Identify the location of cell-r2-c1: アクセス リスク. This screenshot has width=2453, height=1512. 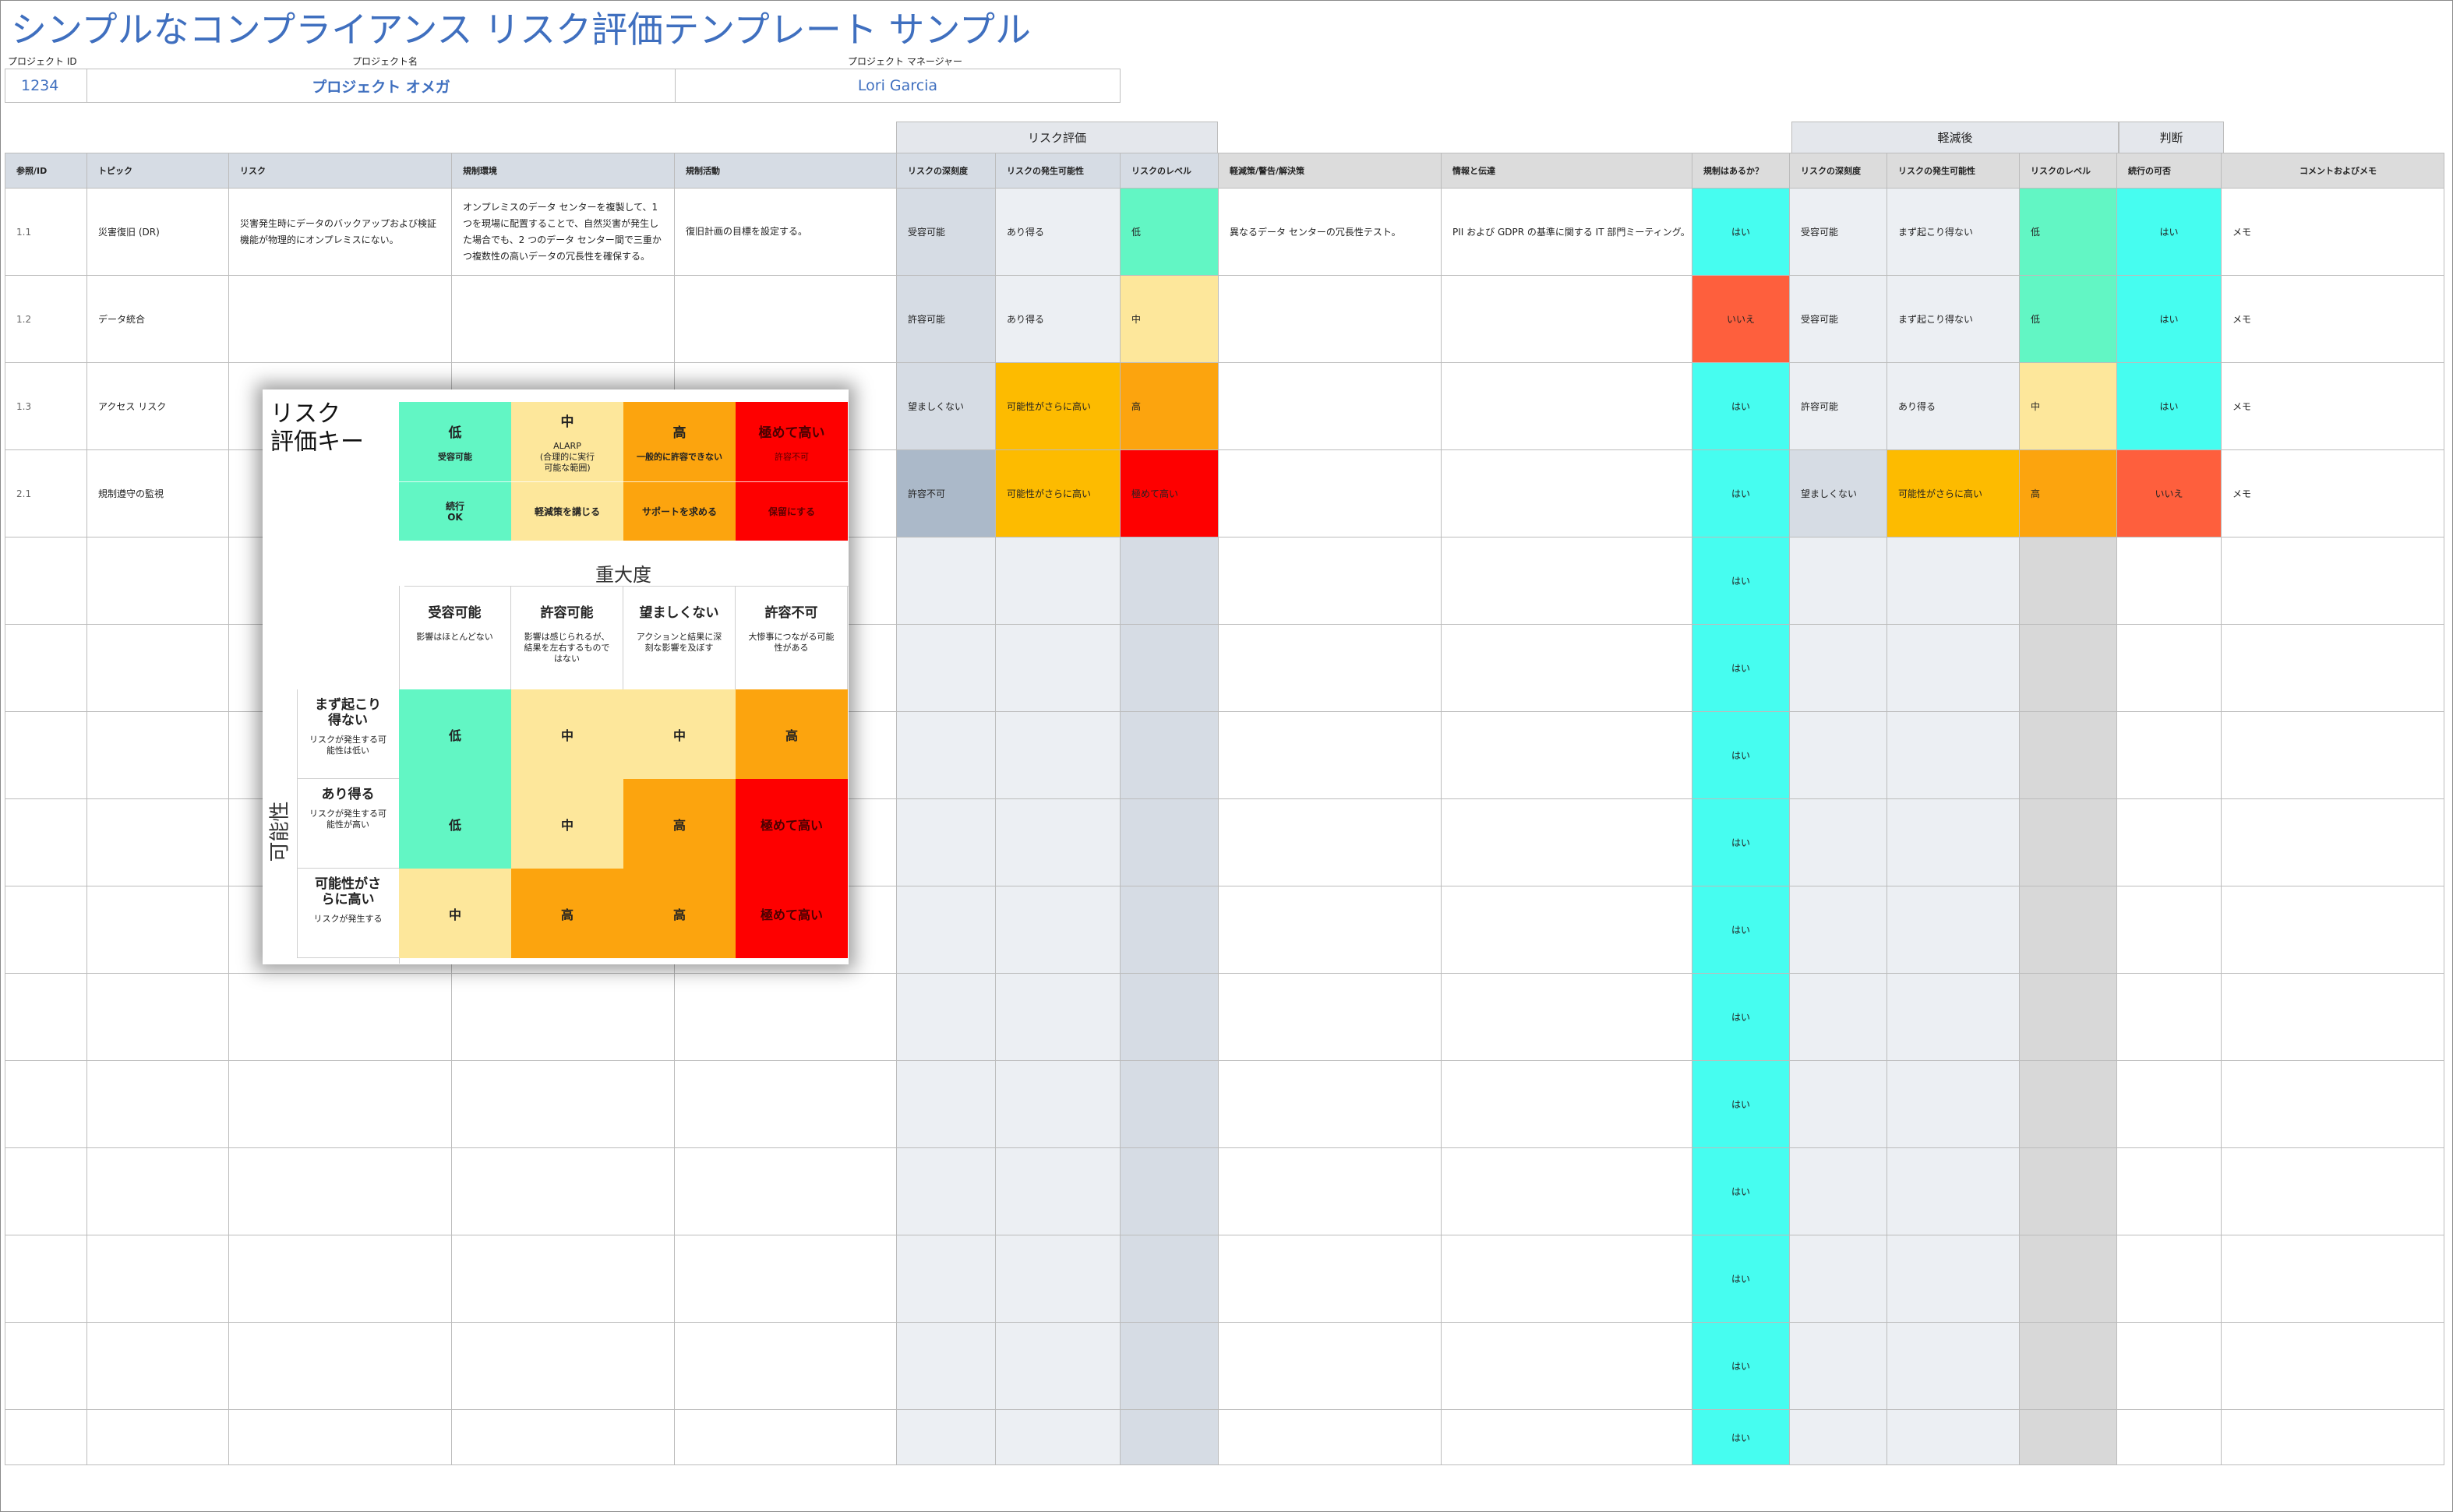
(157, 406).